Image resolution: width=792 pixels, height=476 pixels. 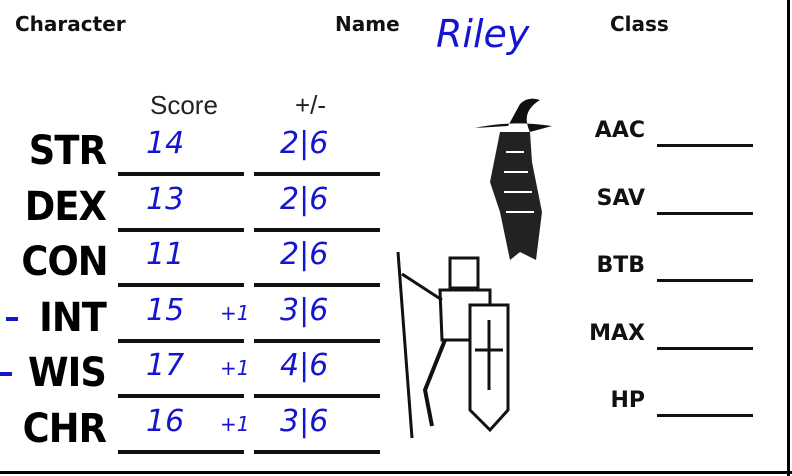 I want to click on stat-score: 11, so click(x=165, y=254).